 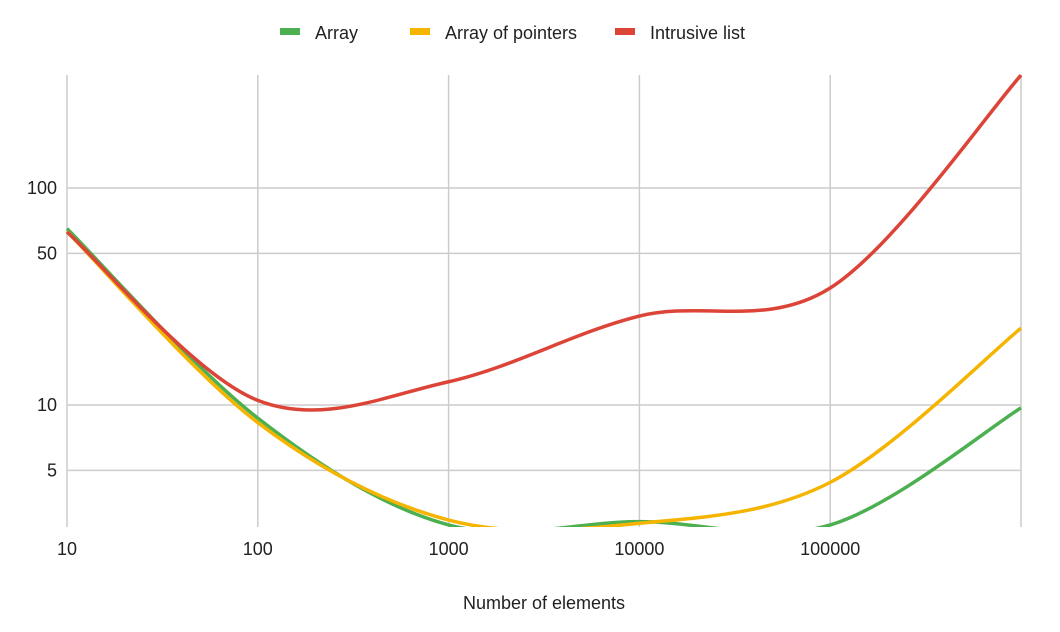 I want to click on x-tick-label: 10, so click(x=67, y=549).